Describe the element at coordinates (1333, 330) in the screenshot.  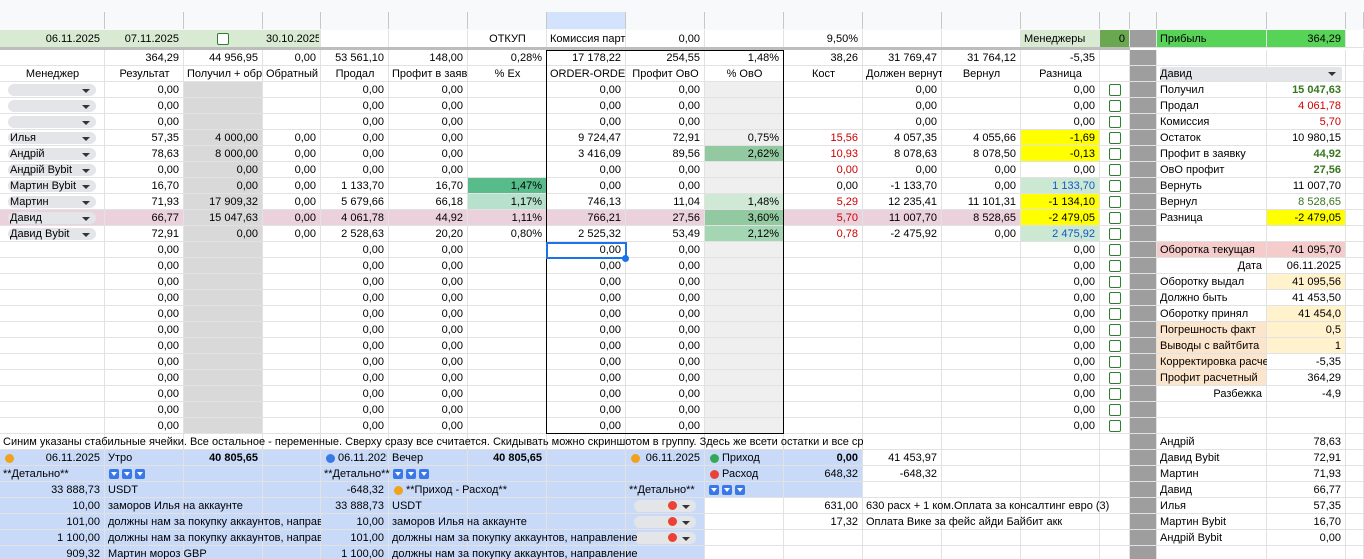
I see `cell-text: 0,5` at that location.